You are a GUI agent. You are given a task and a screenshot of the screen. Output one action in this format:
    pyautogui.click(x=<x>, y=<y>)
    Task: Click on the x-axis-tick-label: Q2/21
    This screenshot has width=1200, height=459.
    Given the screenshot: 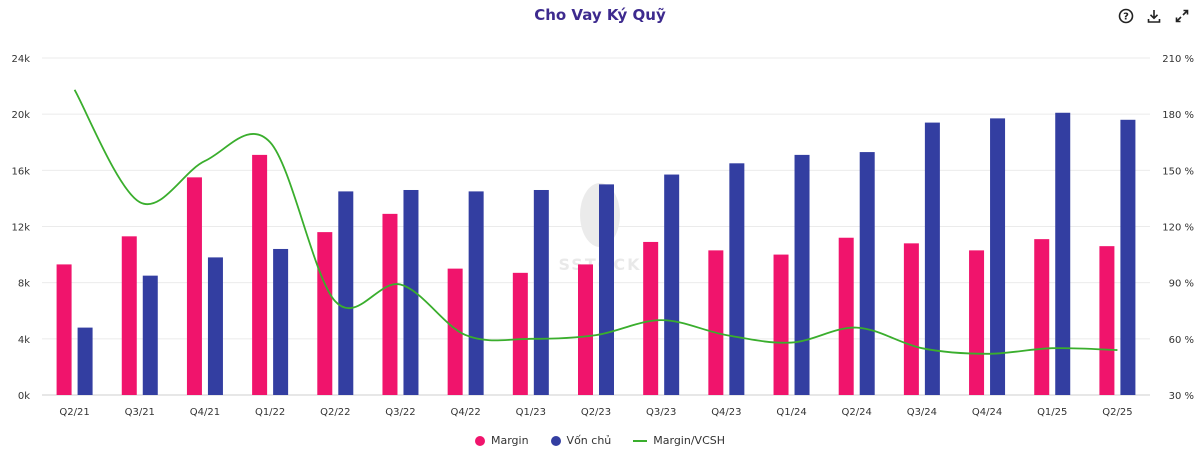 What is the action you would take?
    pyautogui.click(x=74, y=412)
    